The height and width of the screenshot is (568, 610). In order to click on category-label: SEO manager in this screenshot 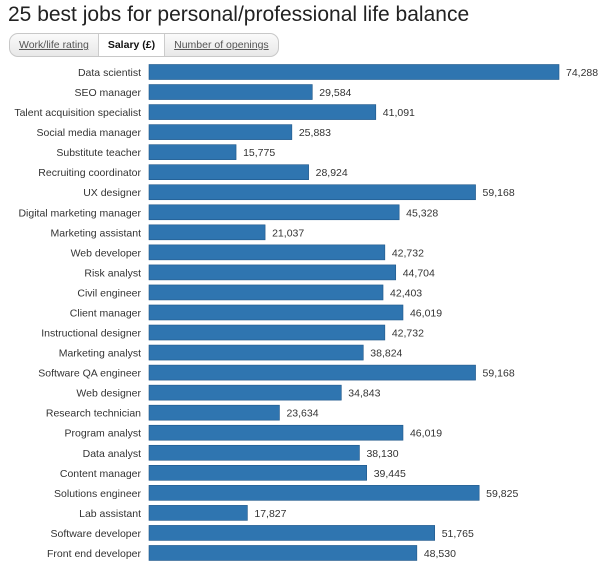, I will do `click(107, 93)`.